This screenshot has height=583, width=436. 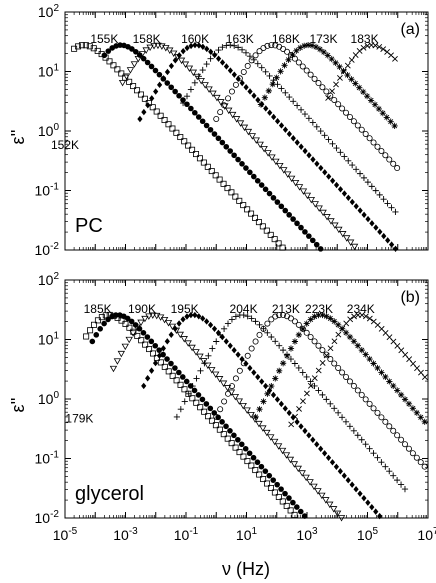 I want to click on x-tick-label: 10⁻¹, so click(x=186, y=534).